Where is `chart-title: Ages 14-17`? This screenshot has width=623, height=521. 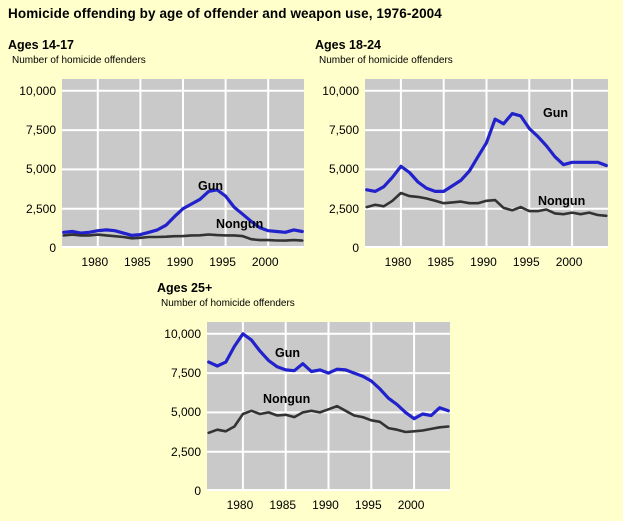 chart-title: Ages 14-17 is located at coordinates (41, 45).